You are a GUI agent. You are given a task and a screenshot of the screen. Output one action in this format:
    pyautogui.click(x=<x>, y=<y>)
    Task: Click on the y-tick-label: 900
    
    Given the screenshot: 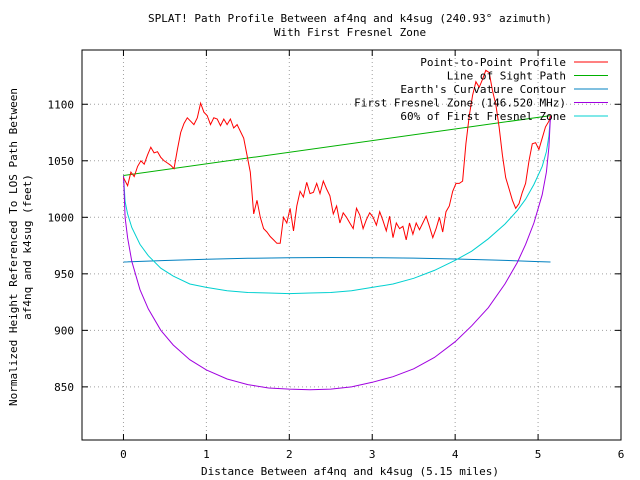 What is the action you would take?
    pyautogui.click(x=64, y=330)
    